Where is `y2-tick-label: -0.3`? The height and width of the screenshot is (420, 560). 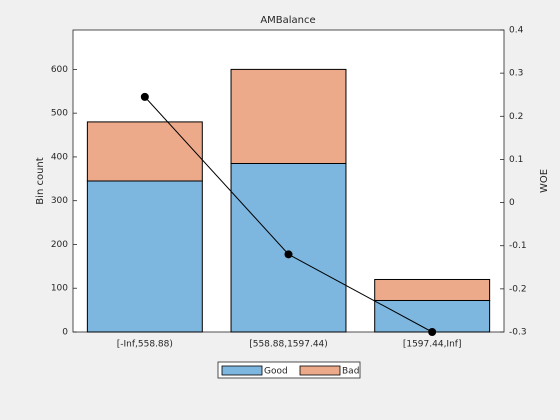 y2-tick-label: -0.3 is located at coordinates (518, 333).